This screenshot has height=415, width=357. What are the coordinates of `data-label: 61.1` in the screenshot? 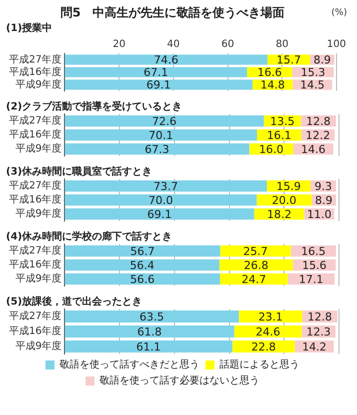 It's located at (148, 347).